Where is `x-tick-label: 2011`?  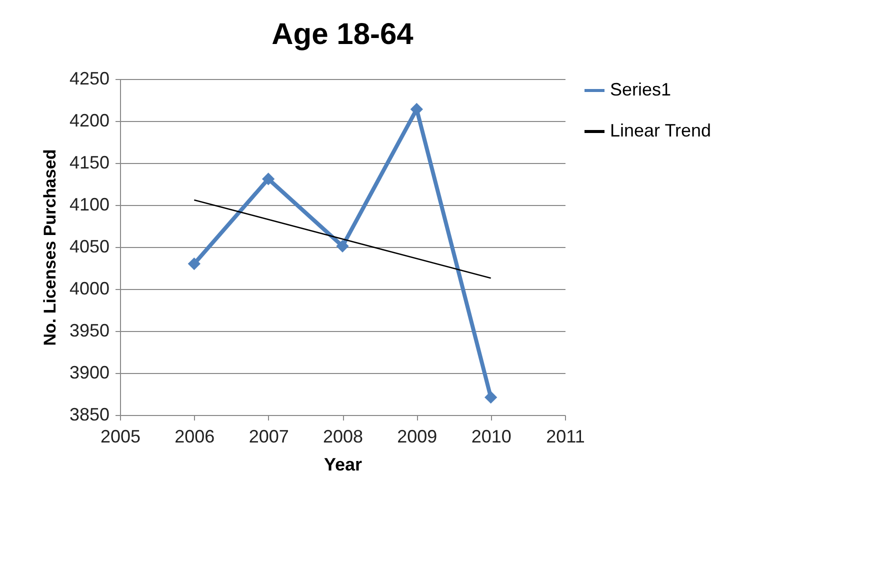
x-tick-label: 2011 is located at coordinates (565, 436).